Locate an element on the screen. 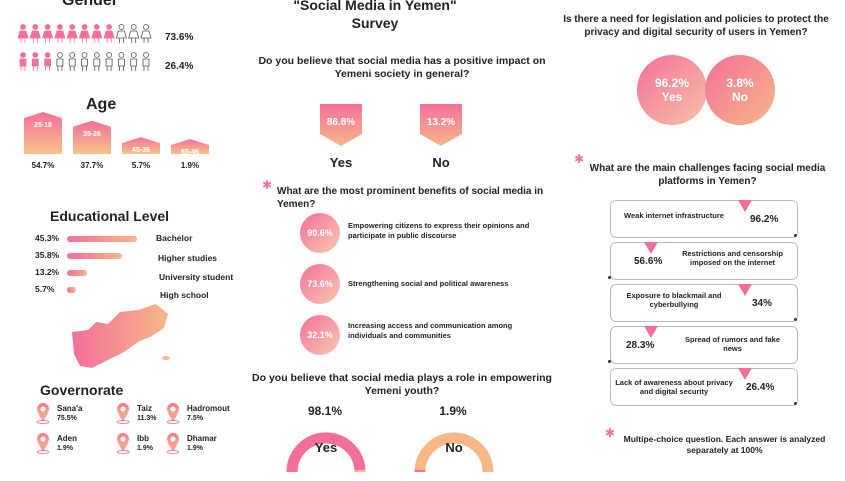 The image size is (845, 481). age-pct: 1.9% is located at coordinates (190, 165).